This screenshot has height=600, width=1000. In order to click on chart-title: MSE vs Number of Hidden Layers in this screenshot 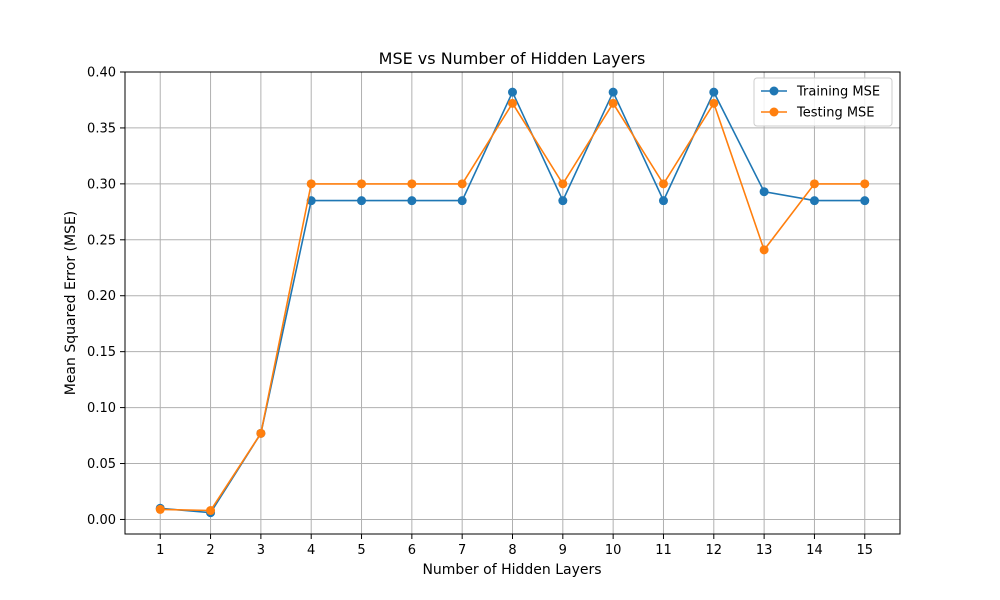, I will do `click(512, 58)`.